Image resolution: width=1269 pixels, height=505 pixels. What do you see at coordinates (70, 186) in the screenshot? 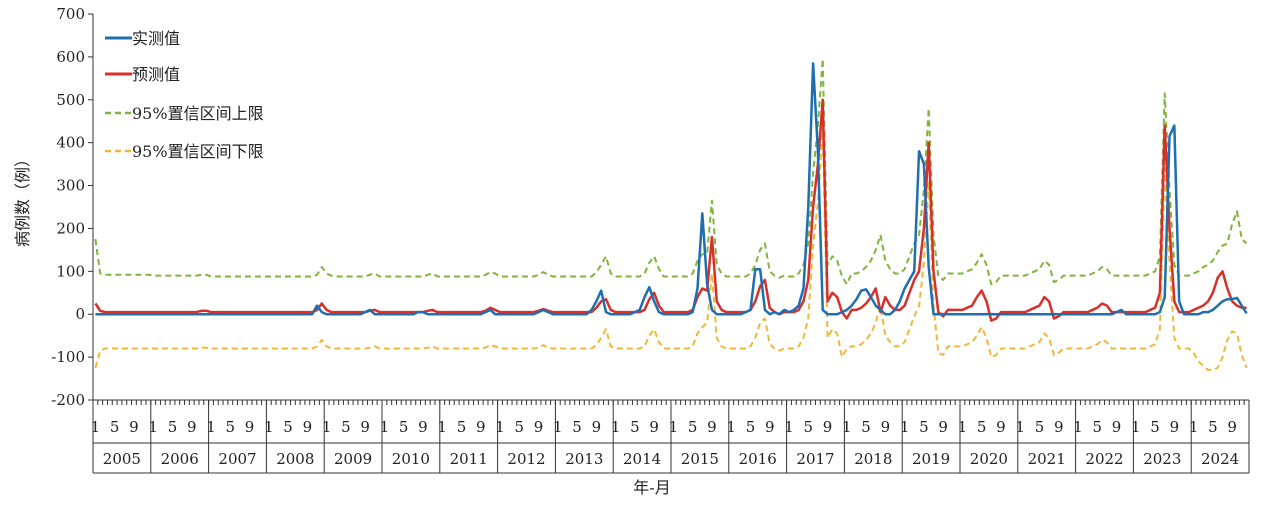
I see `y-tick-label: 300` at bounding box center [70, 186].